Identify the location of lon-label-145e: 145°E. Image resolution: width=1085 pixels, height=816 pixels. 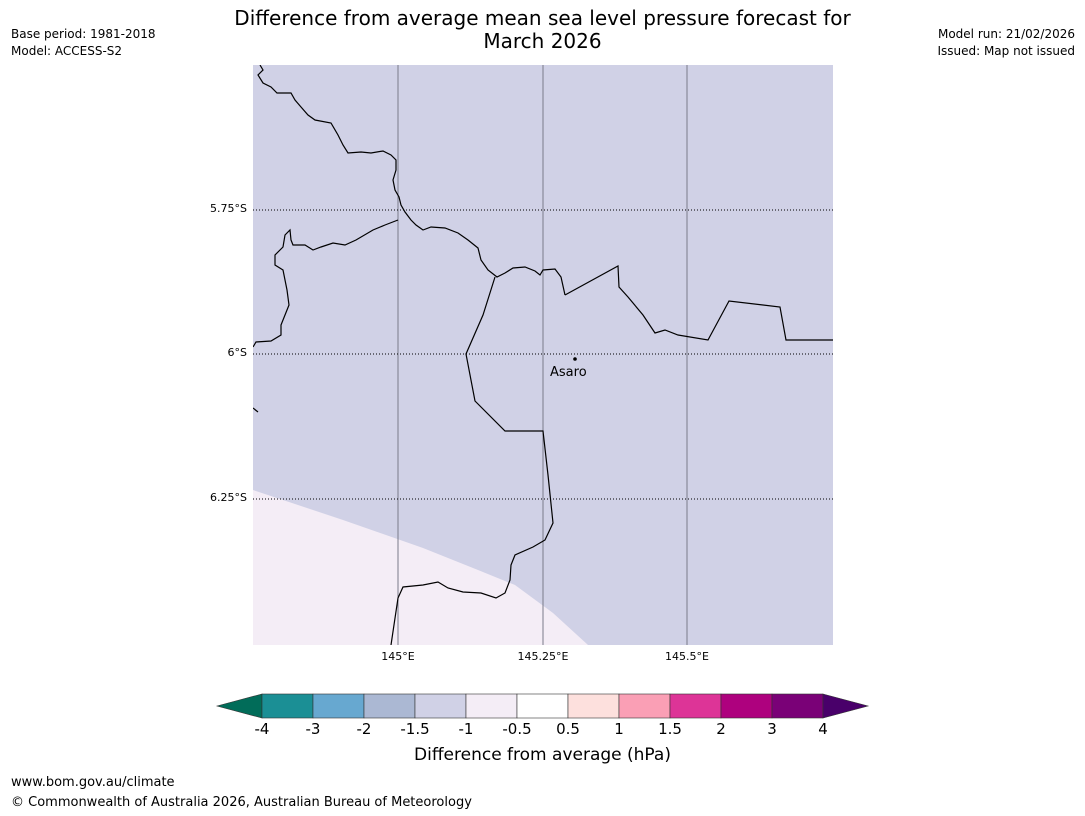
(398, 656).